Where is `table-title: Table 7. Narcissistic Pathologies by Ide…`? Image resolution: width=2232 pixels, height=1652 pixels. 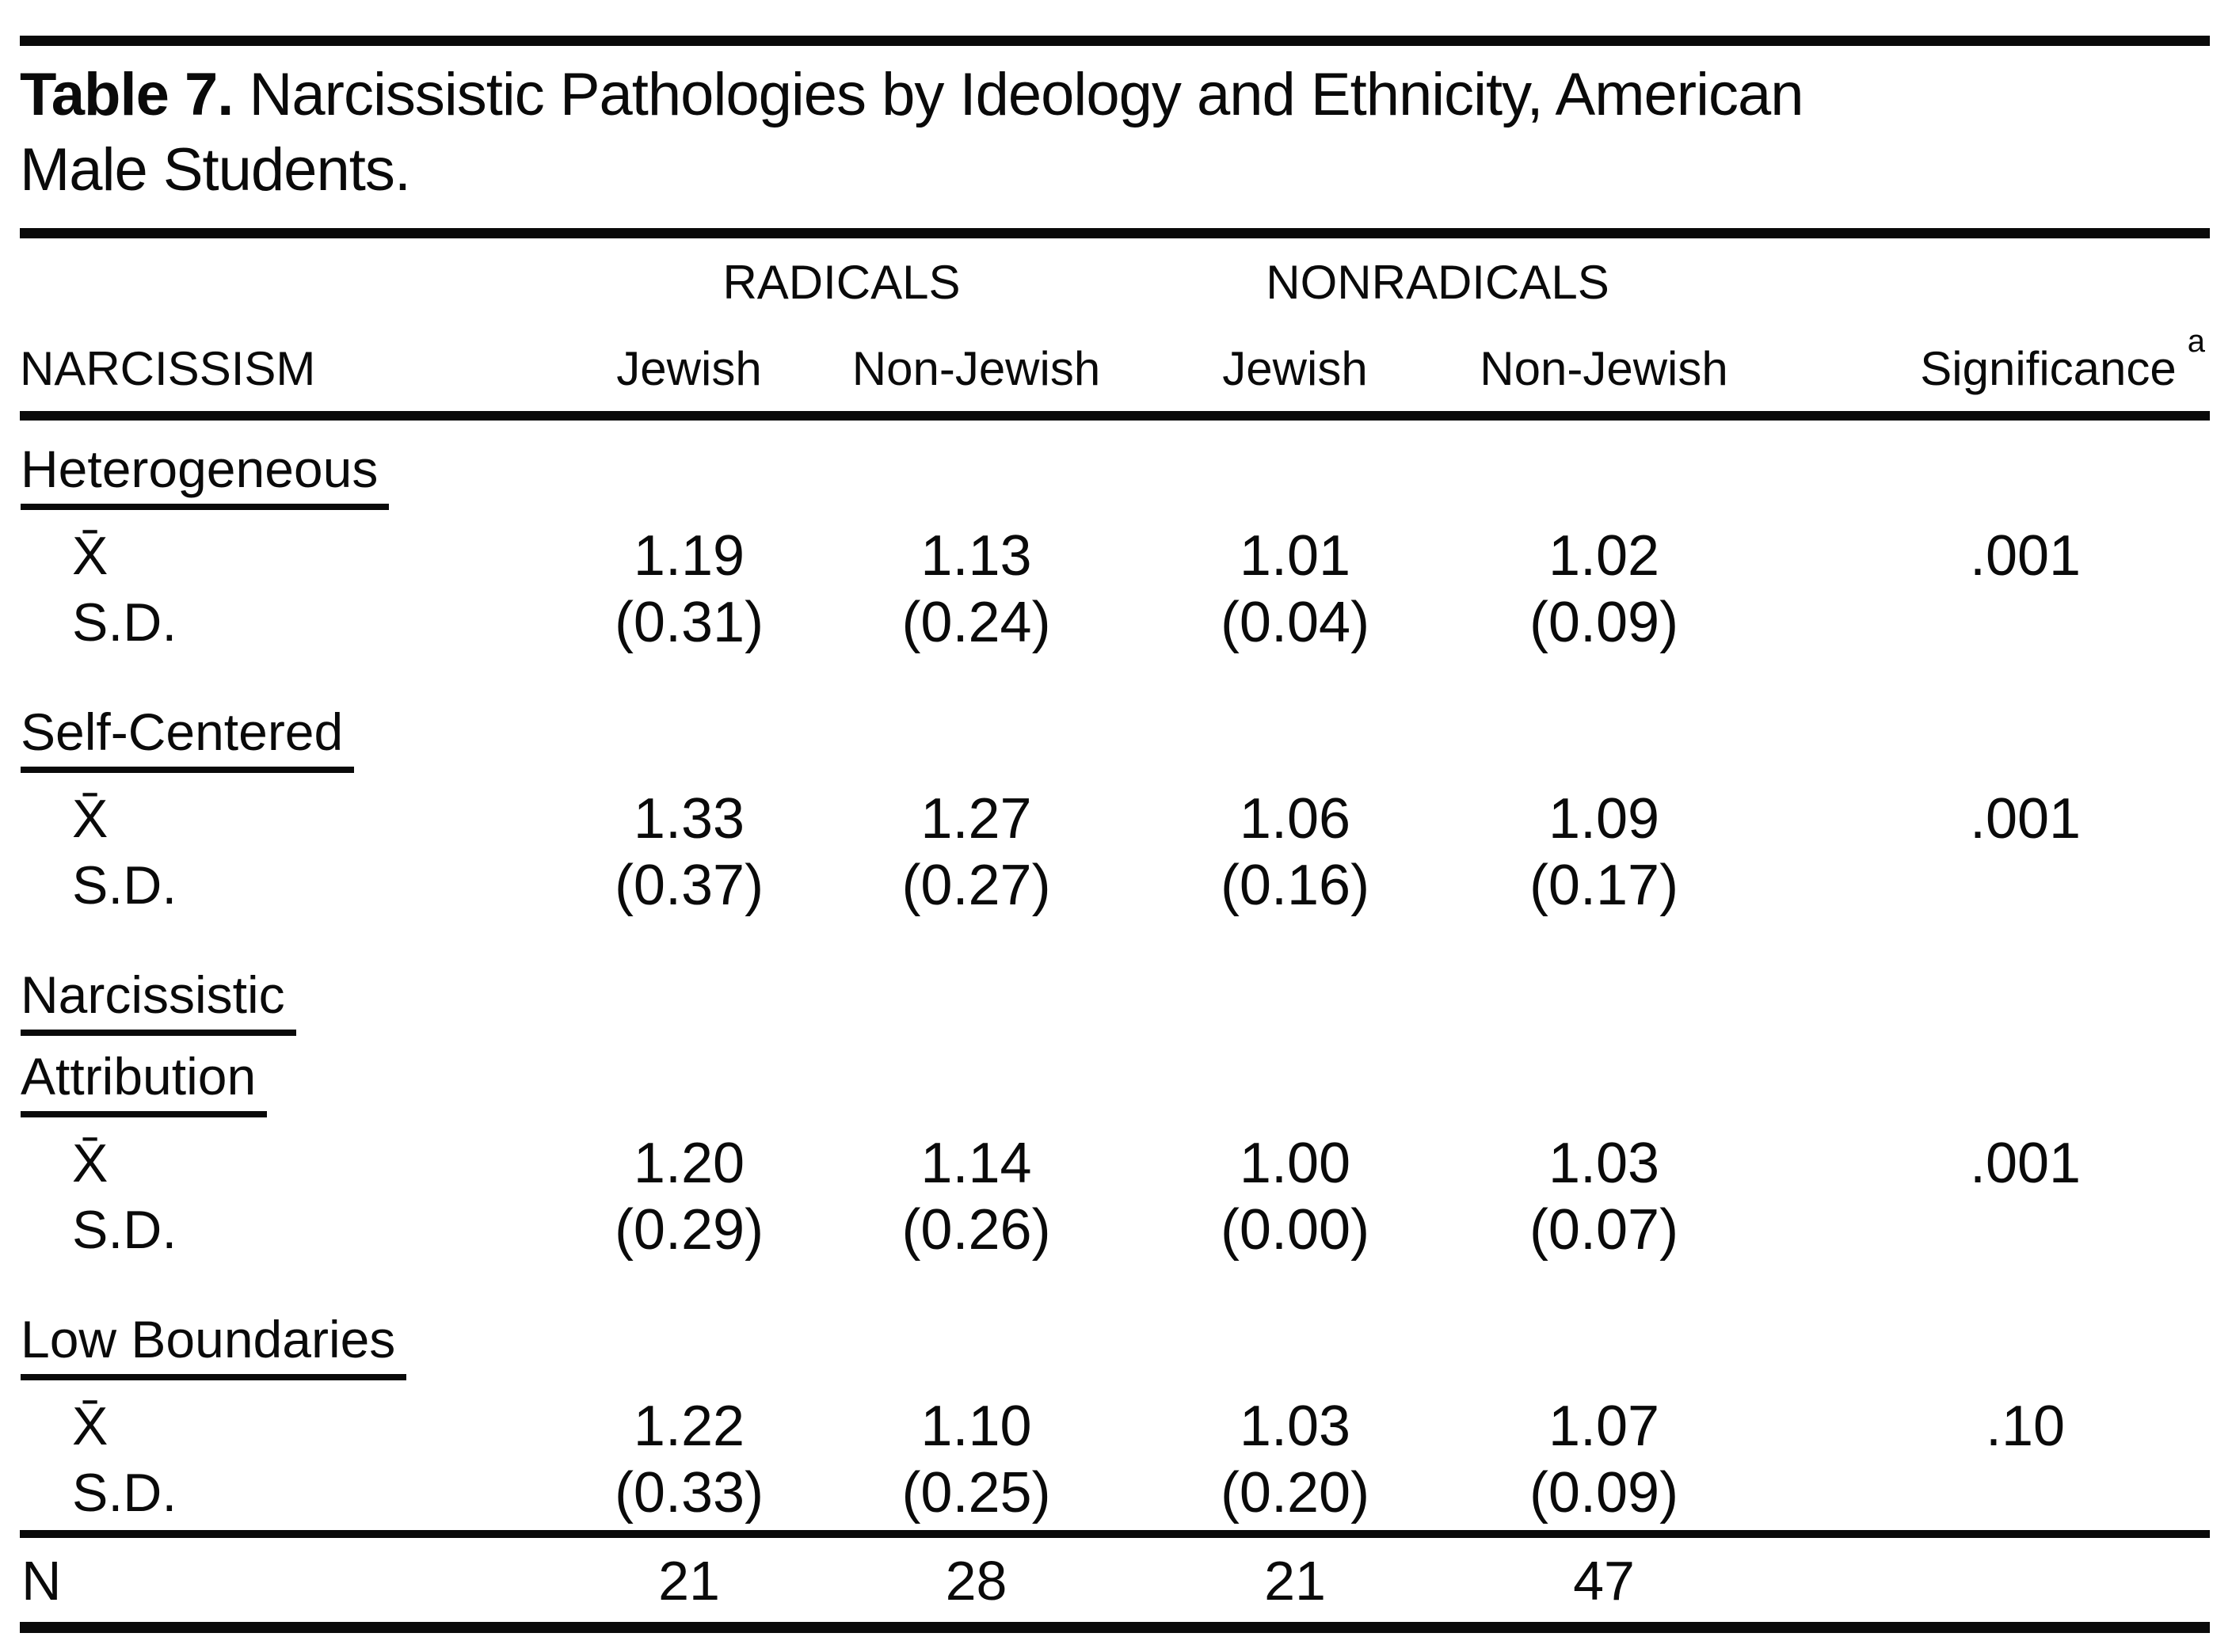
table-title: Table 7. Narcissistic Pathologies by Ide… is located at coordinates (1074, 132).